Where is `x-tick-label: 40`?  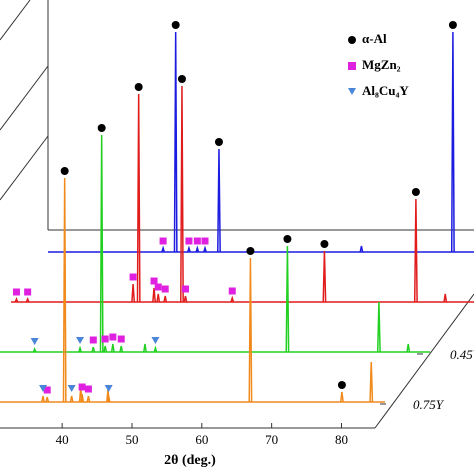 x-tick-label: 40 is located at coordinates (62, 439).